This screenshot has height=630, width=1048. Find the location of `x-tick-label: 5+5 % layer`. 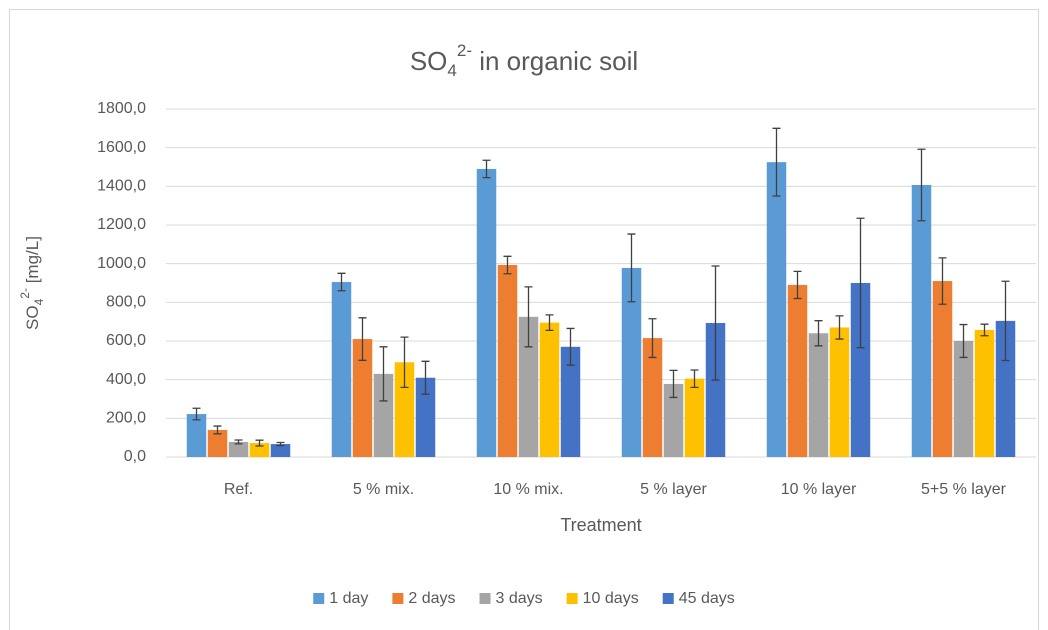

x-tick-label: 5+5 % layer is located at coordinates (964, 489).